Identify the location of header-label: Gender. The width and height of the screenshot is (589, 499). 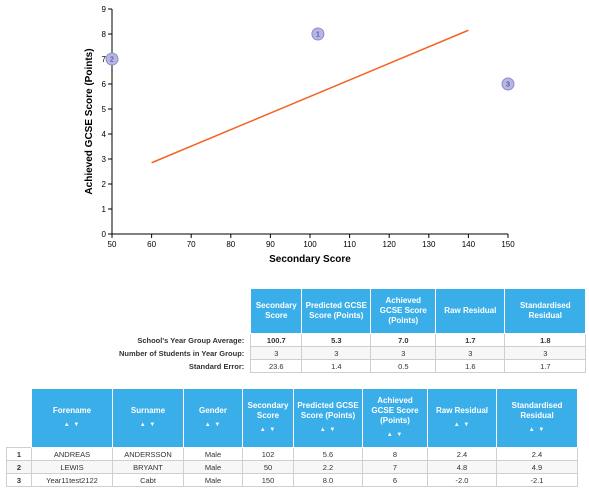
(212, 410).